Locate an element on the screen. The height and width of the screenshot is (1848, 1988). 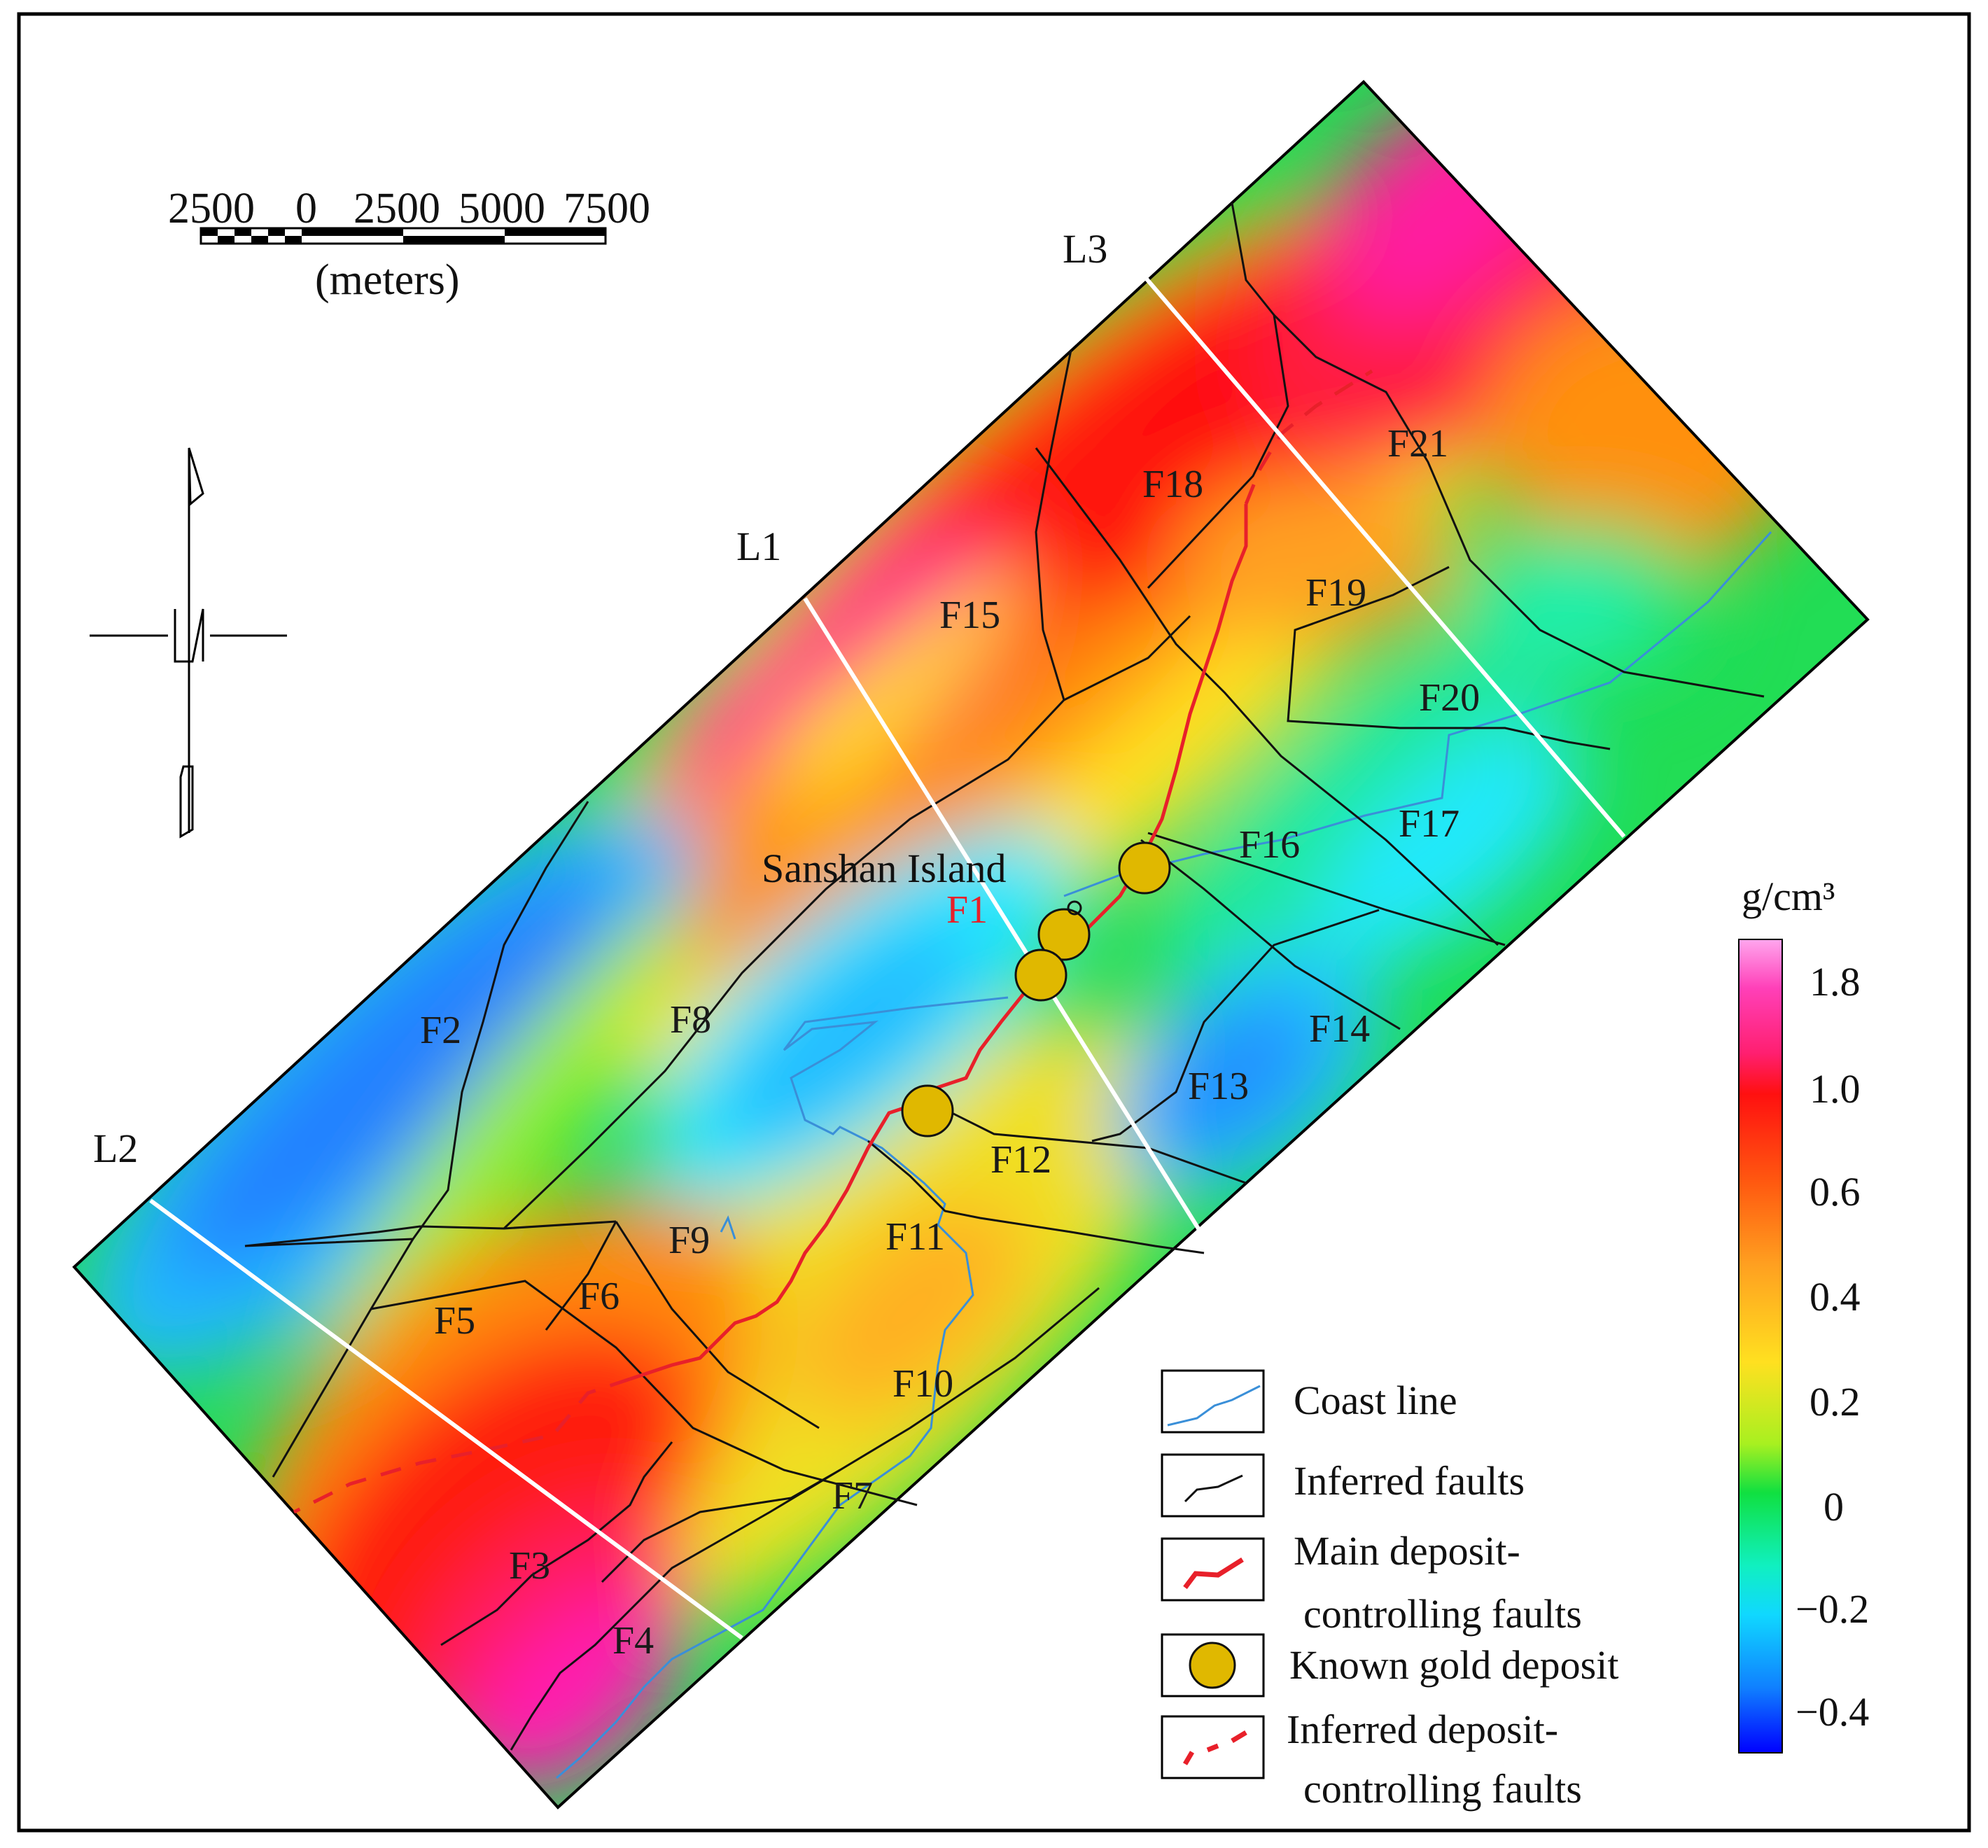
profile-line-l1 is located at coordinates (1003, 915).